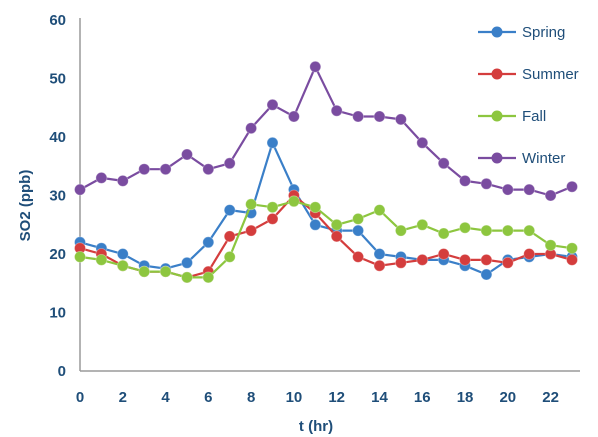 This screenshot has height=437, width=598. I want to click on y-tick-label: 40, so click(57, 137).